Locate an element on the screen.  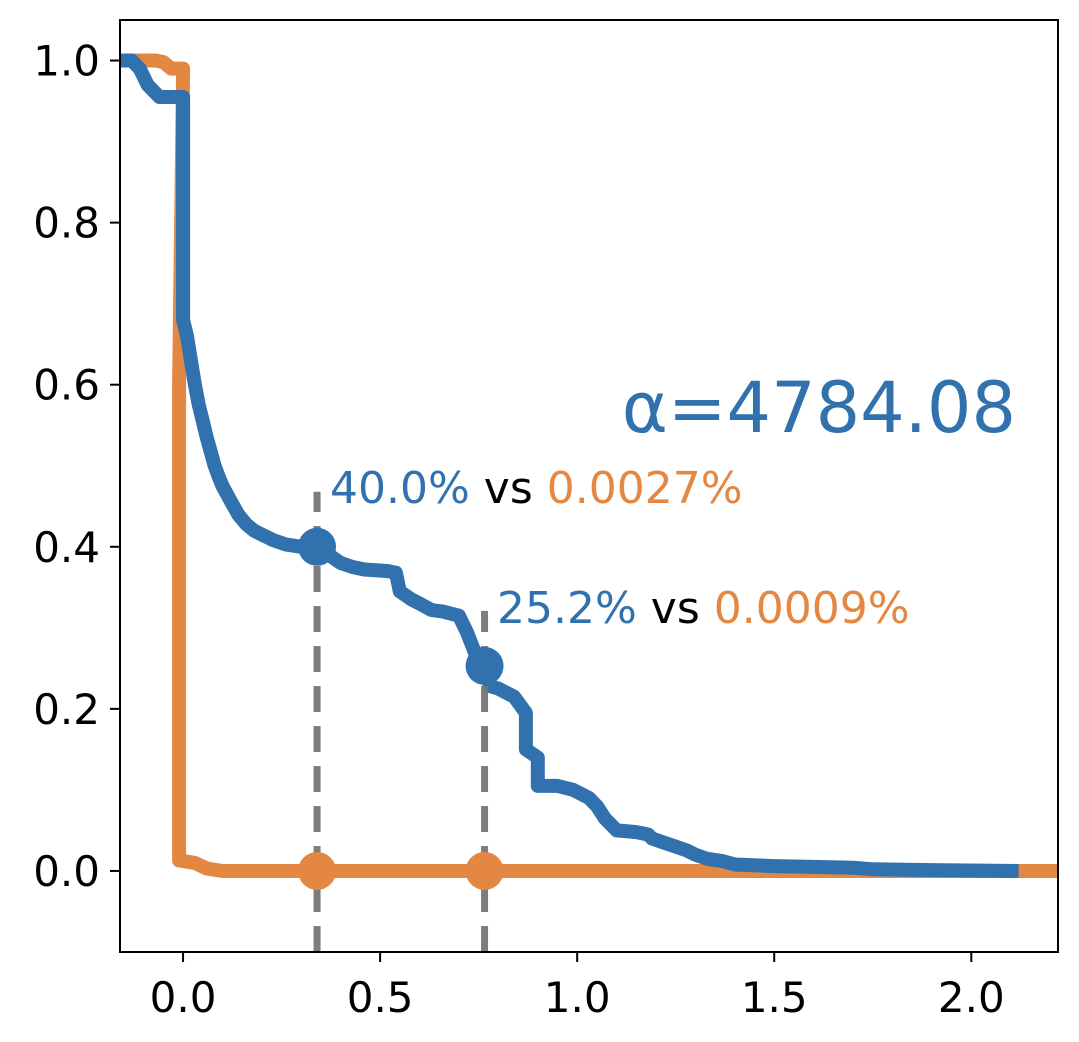
y-tick-label: 0.0 is located at coordinates (66, 871).